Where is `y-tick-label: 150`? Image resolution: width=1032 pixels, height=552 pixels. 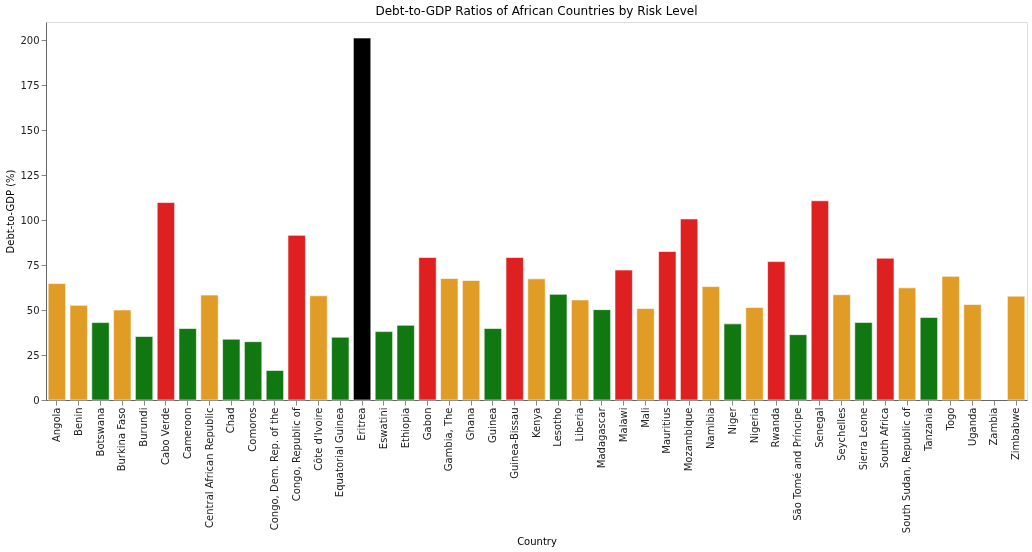
y-tick-label: 150 is located at coordinates (30, 130).